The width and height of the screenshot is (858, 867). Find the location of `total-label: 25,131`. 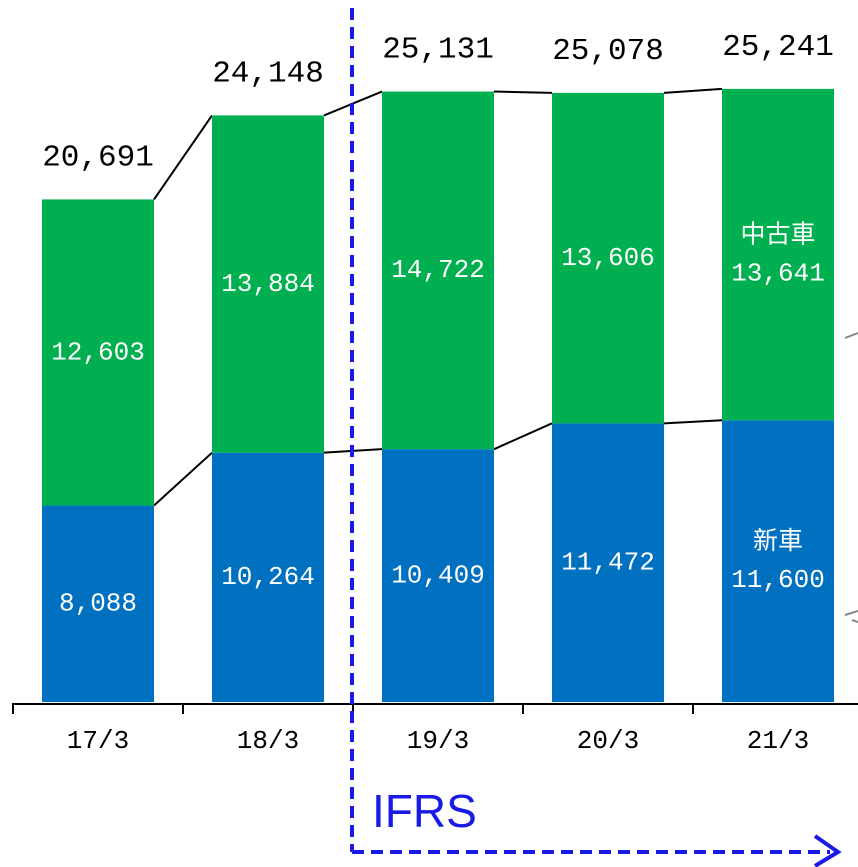

total-label: 25,131 is located at coordinates (438, 50).